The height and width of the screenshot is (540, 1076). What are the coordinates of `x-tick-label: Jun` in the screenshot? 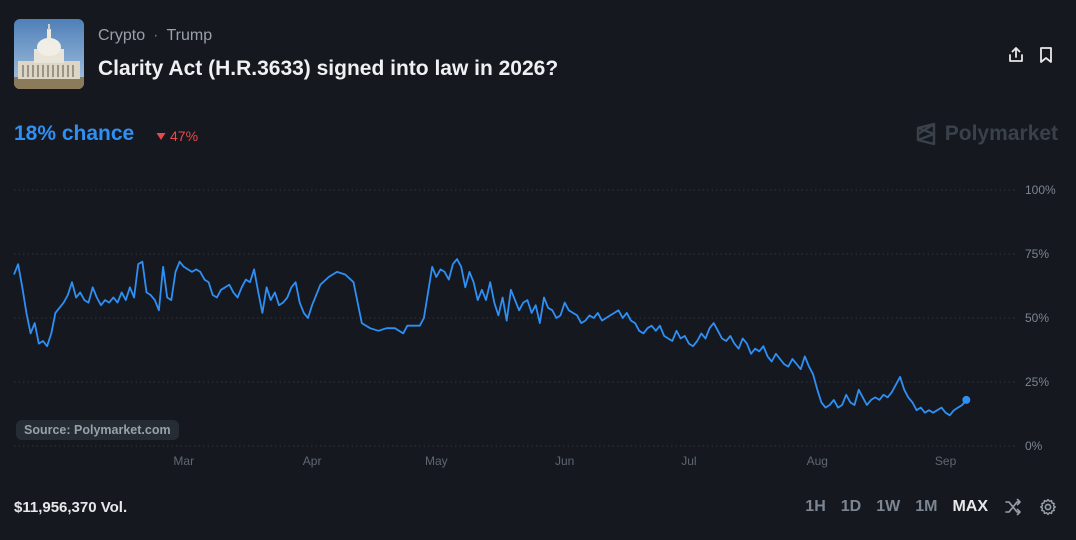 It's located at (564, 461).